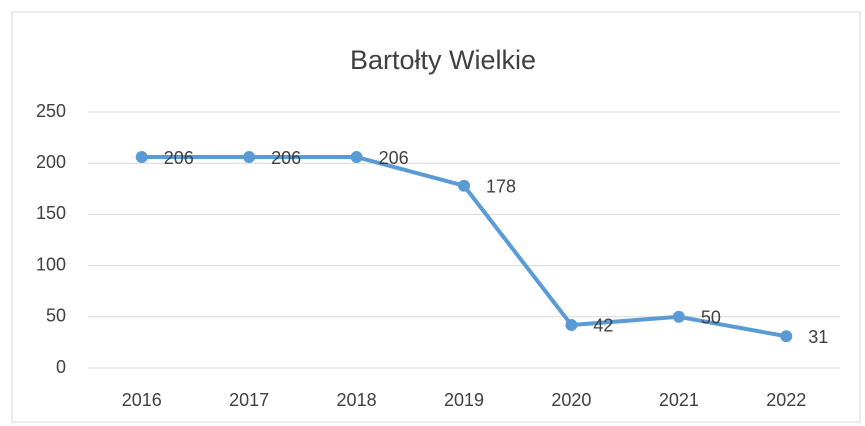 Image resolution: width=865 pixels, height=426 pixels. I want to click on x-tick-label: 2021, so click(679, 400).